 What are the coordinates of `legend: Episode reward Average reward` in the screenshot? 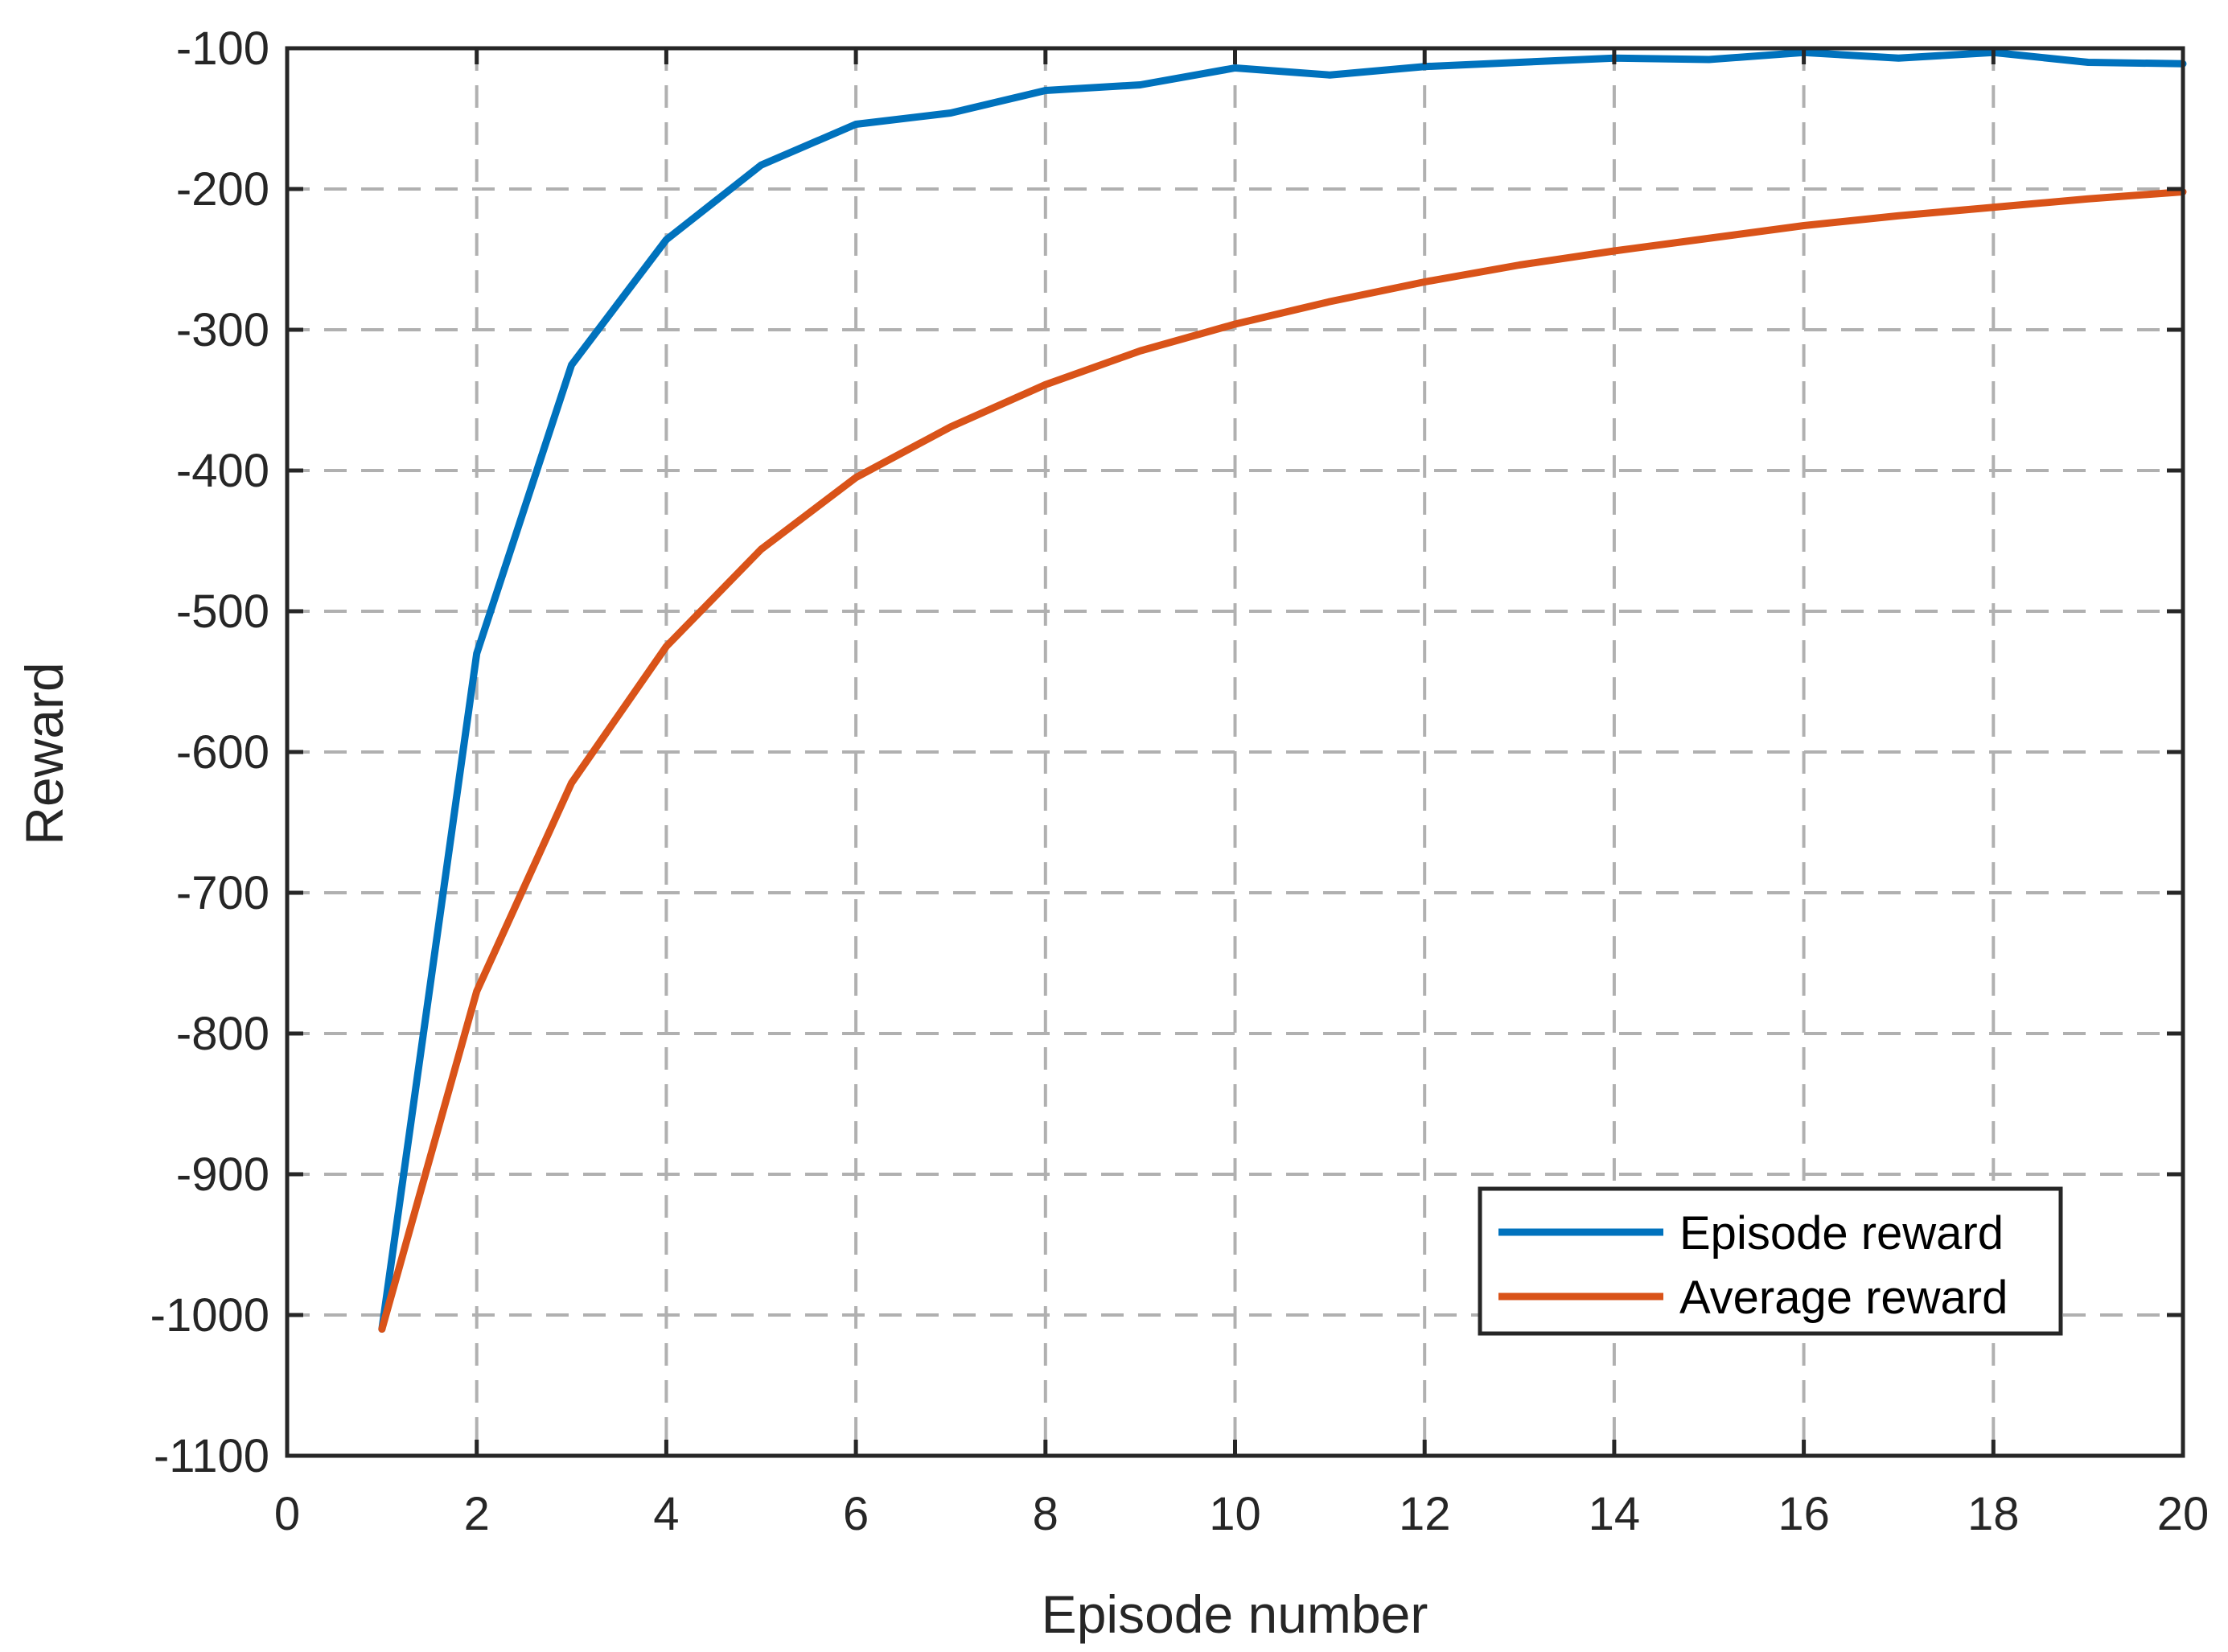 It's located at (1770, 1261).